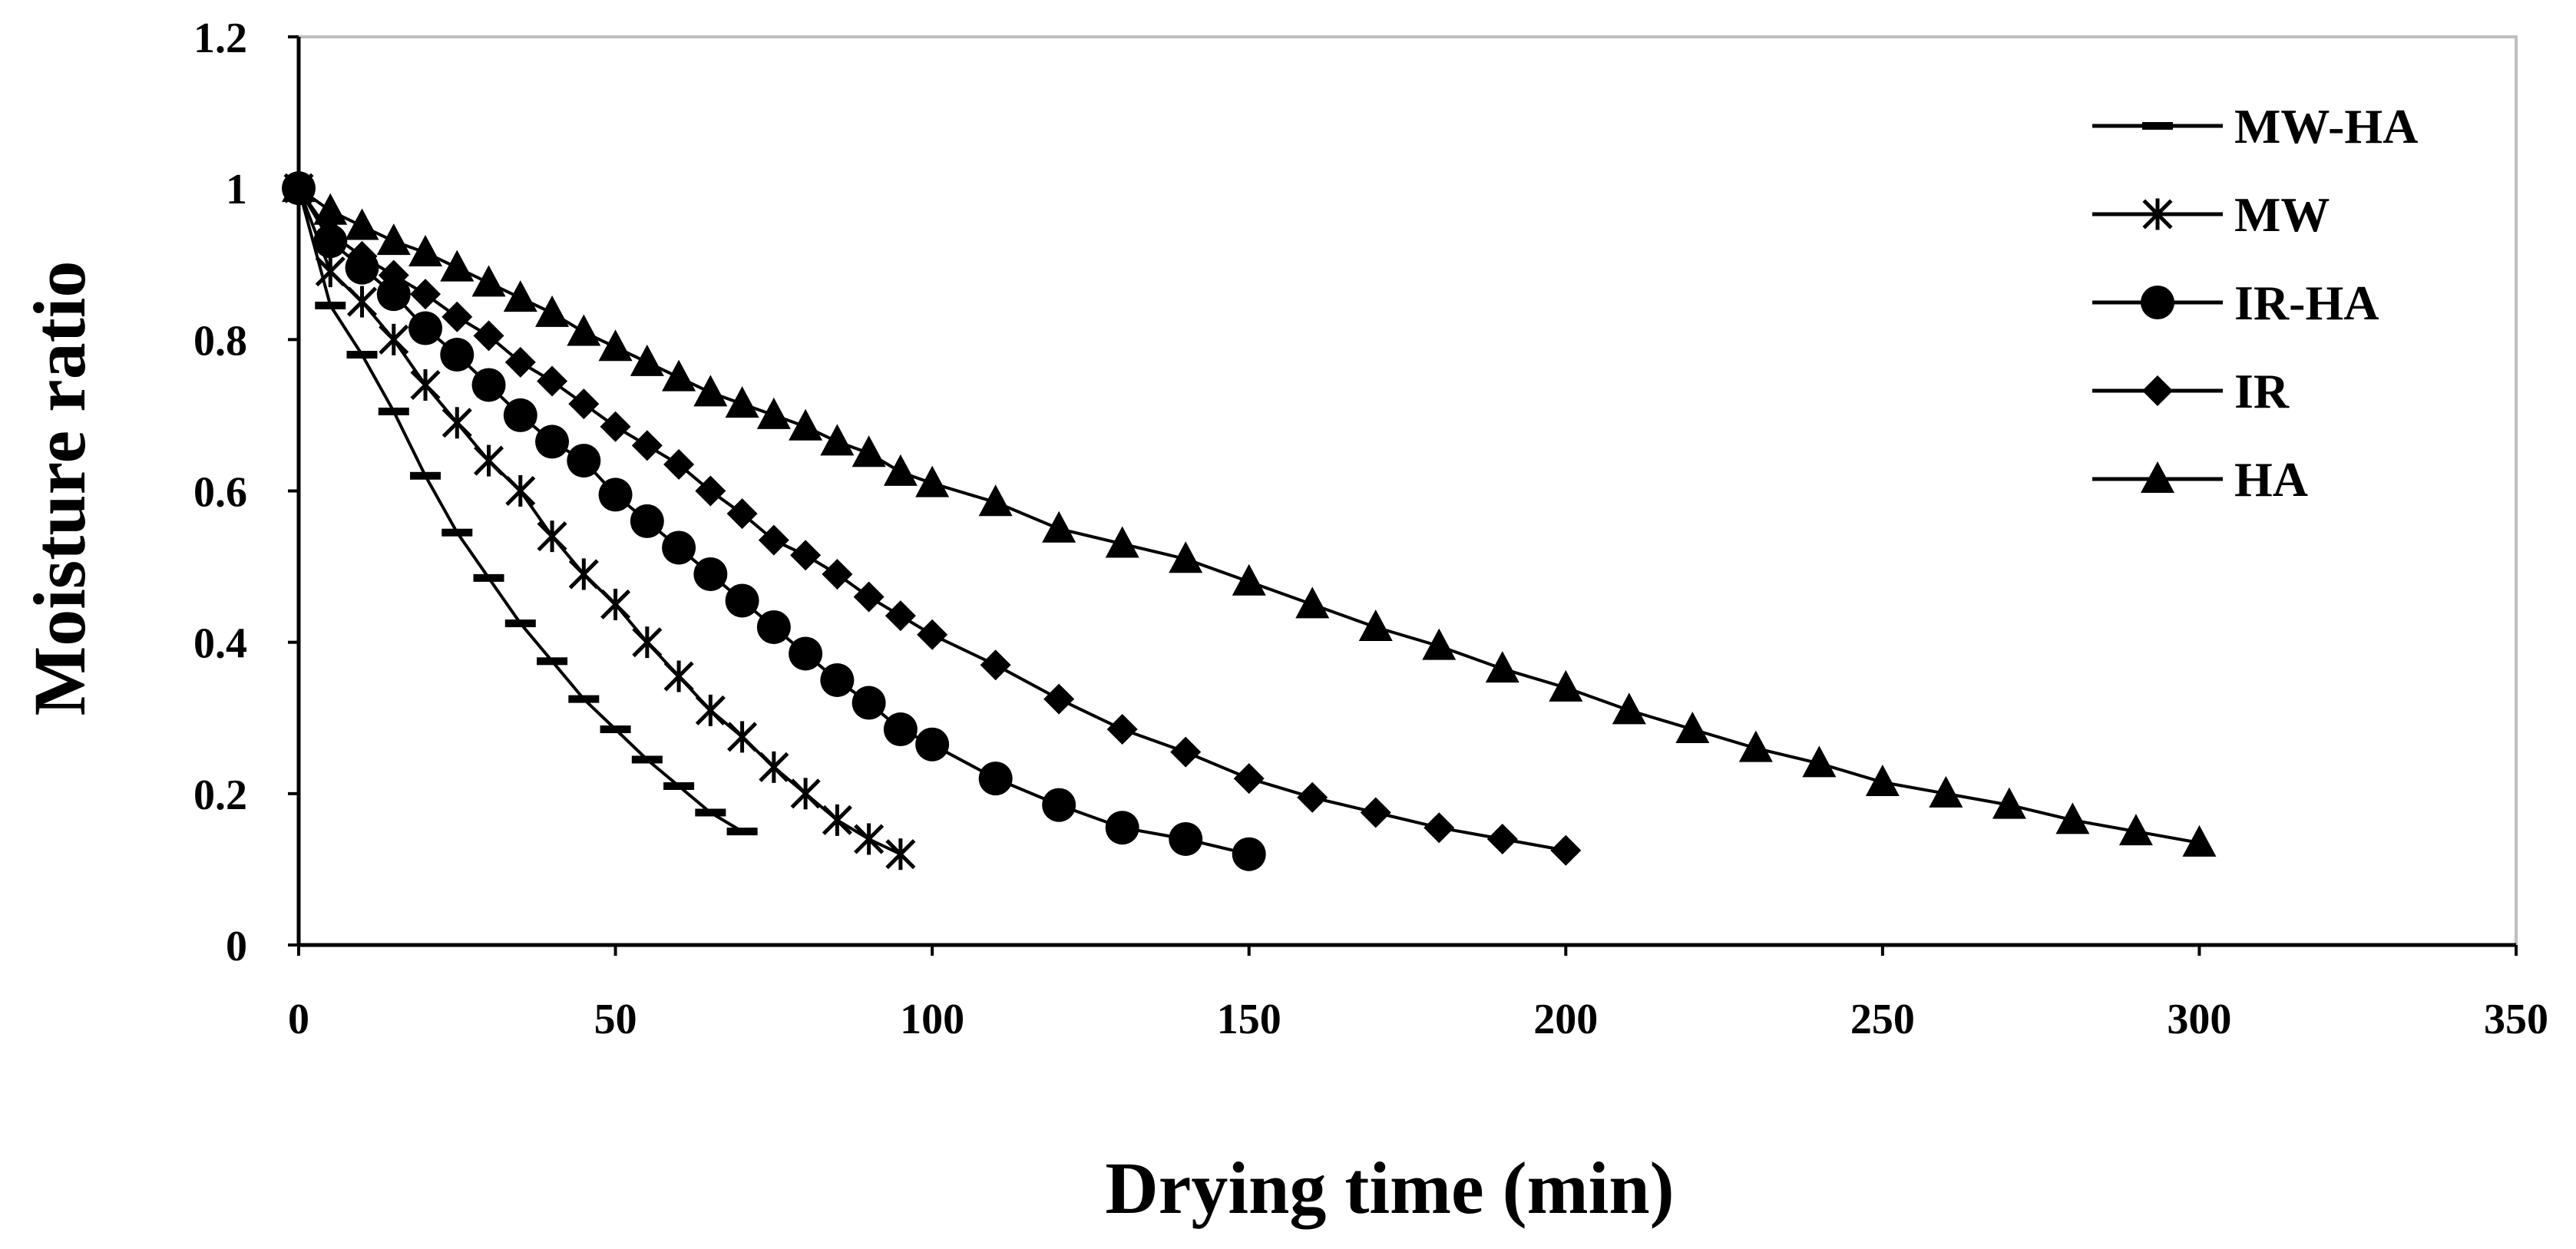 The height and width of the screenshot is (1249, 2576). I want to click on y-tick-label: 0.4, so click(220, 644).